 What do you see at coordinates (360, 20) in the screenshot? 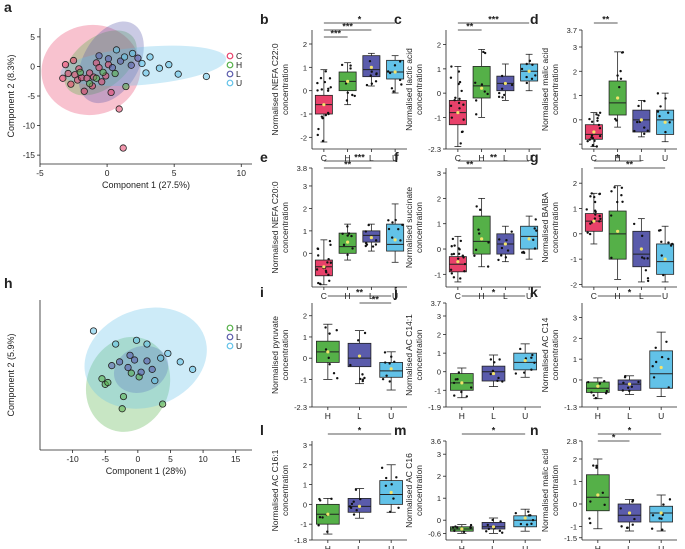
I see `significance-stars: *` at bounding box center [360, 20].